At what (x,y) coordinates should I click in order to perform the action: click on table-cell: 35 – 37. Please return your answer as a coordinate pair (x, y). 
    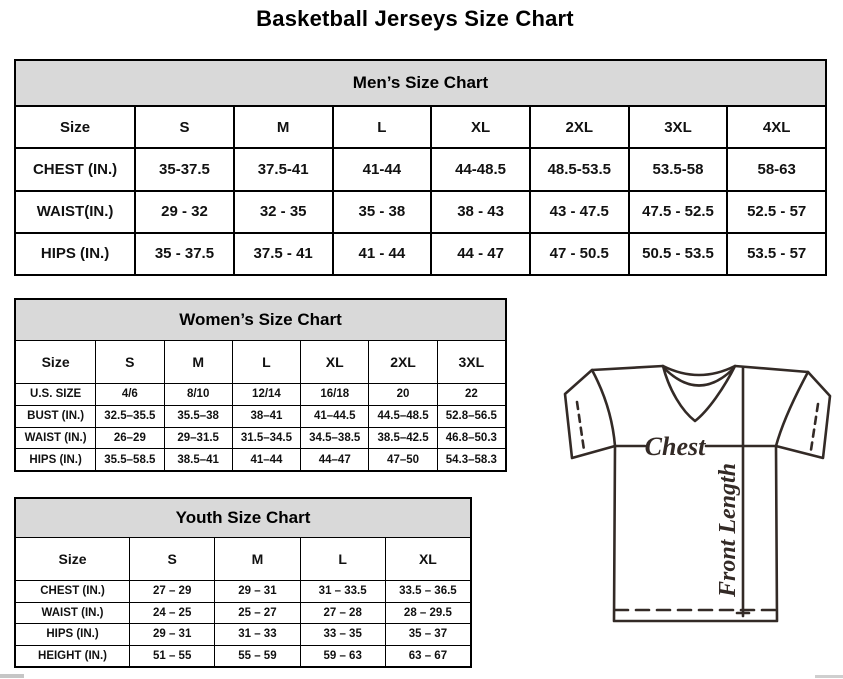
    Looking at the image, I should click on (427, 634).